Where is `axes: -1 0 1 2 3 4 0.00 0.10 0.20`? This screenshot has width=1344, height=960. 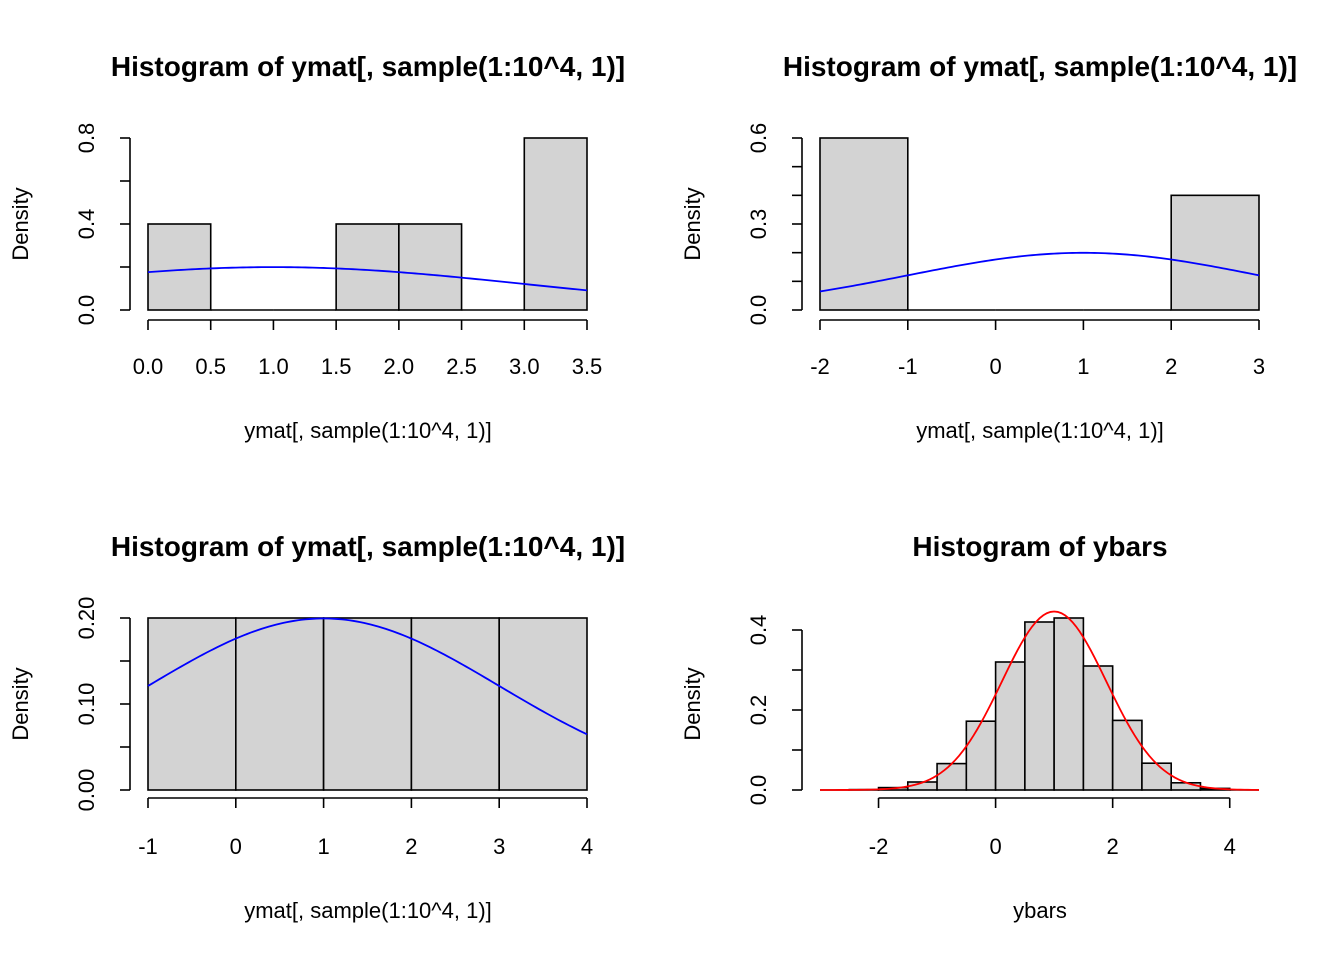 axes: -1 0 1 2 3 4 0.00 0.10 0.20 is located at coordinates (333, 728).